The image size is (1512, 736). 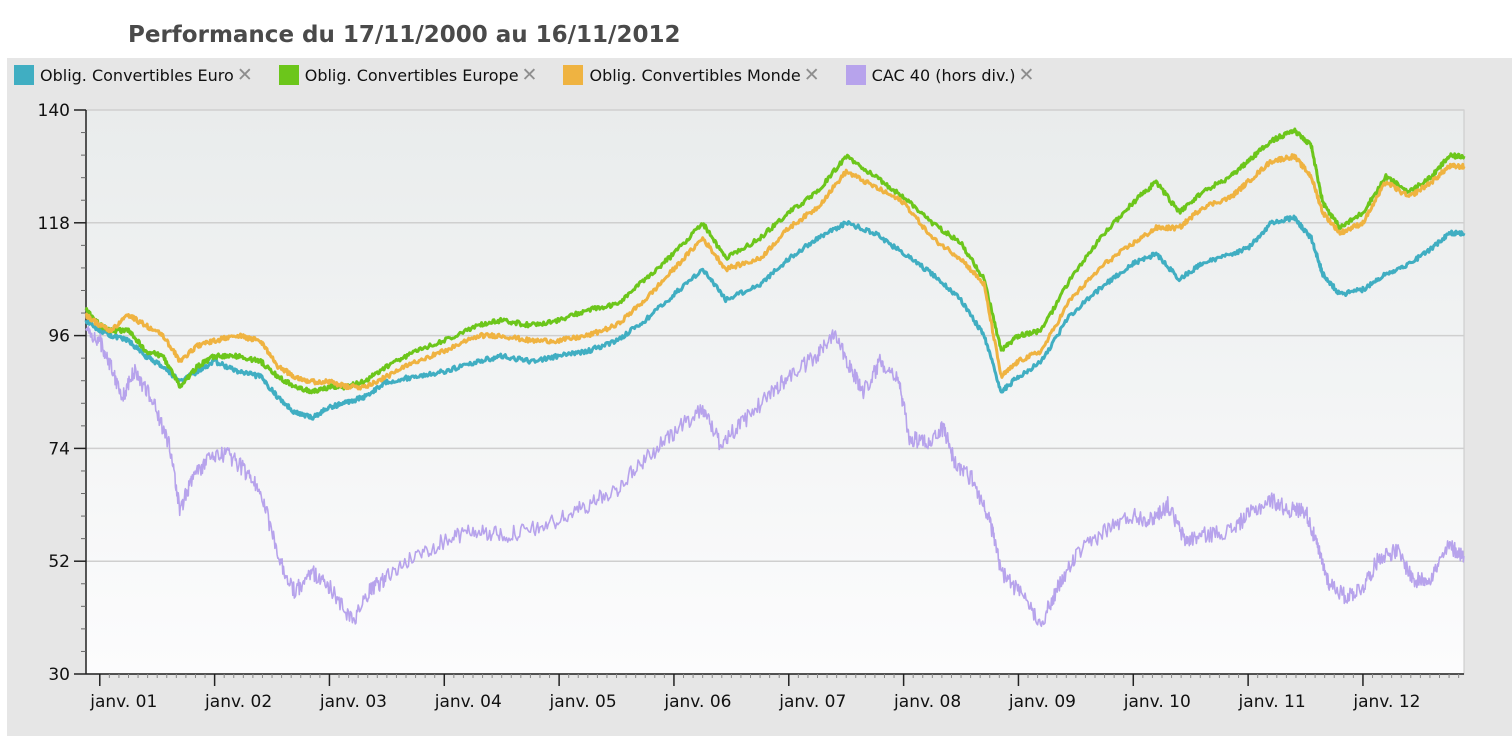 I want to click on x-tick-label: janv. 01, so click(x=123, y=702).